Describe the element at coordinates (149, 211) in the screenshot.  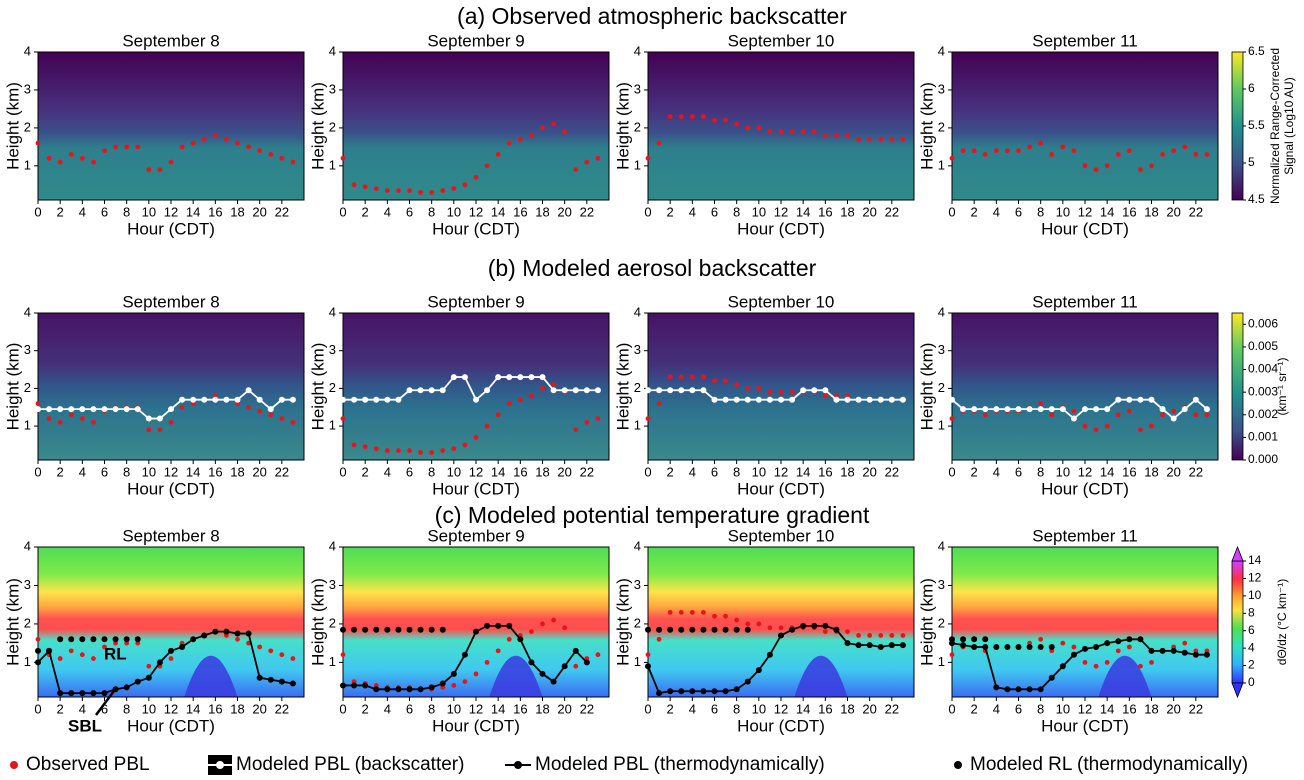
I see `x-tick-label: 10` at that location.